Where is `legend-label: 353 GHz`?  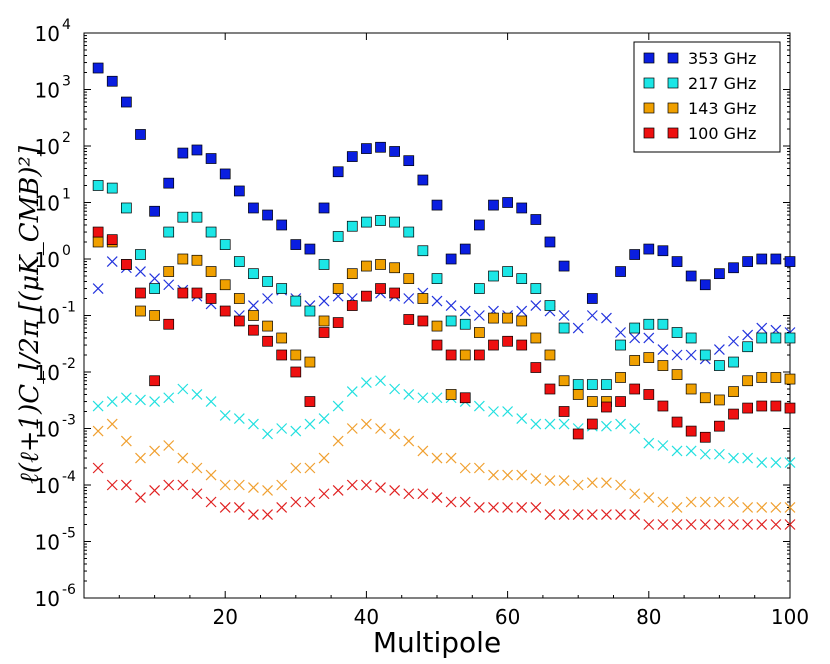 legend-label: 353 GHz is located at coordinates (722, 58).